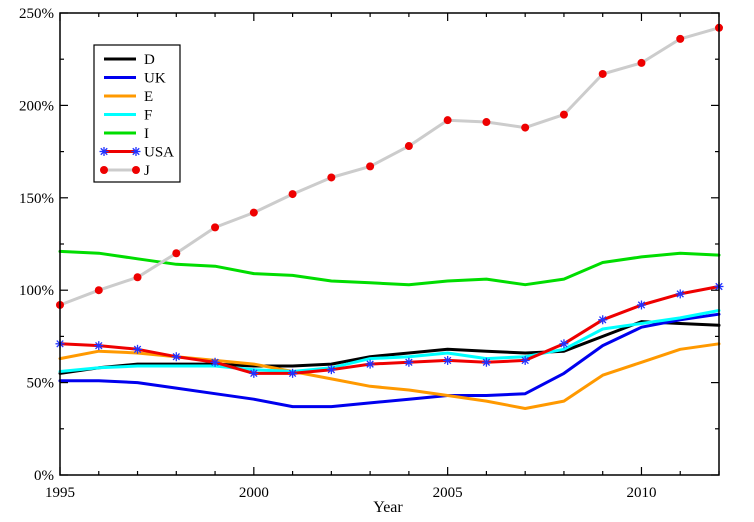 This screenshot has width=754, height=522. What do you see at coordinates (146, 134) in the screenshot?
I see `legend-label-i: I` at bounding box center [146, 134].